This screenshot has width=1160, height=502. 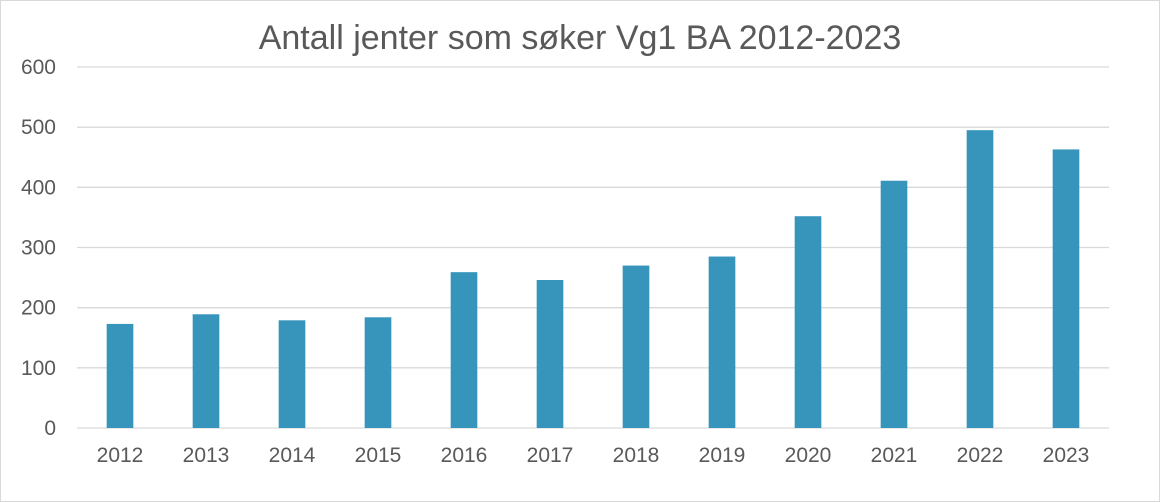 What do you see at coordinates (292, 455) in the screenshot?
I see `x-tick-label: 2014` at bounding box center [292, 455].